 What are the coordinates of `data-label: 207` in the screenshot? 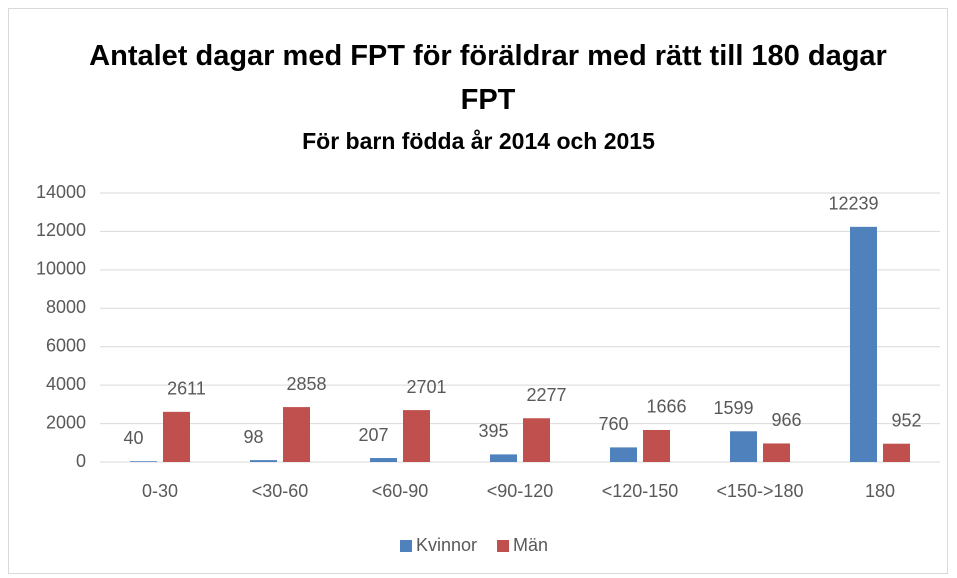 It's located at (373, 435).